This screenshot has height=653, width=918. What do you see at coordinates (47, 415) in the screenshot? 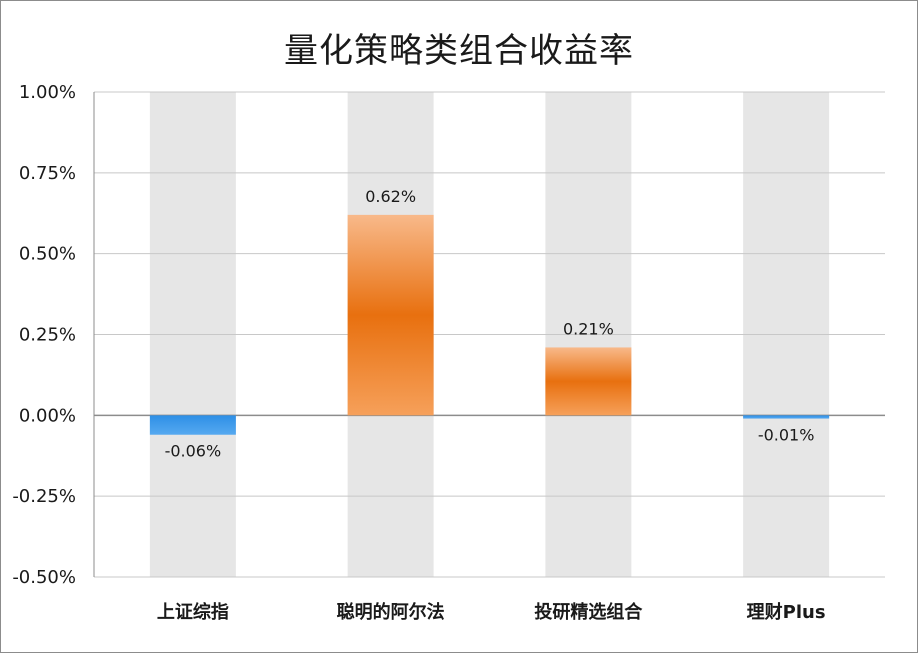
I see `y-tick-label: 0.00%` at bounding box center [47, 415].